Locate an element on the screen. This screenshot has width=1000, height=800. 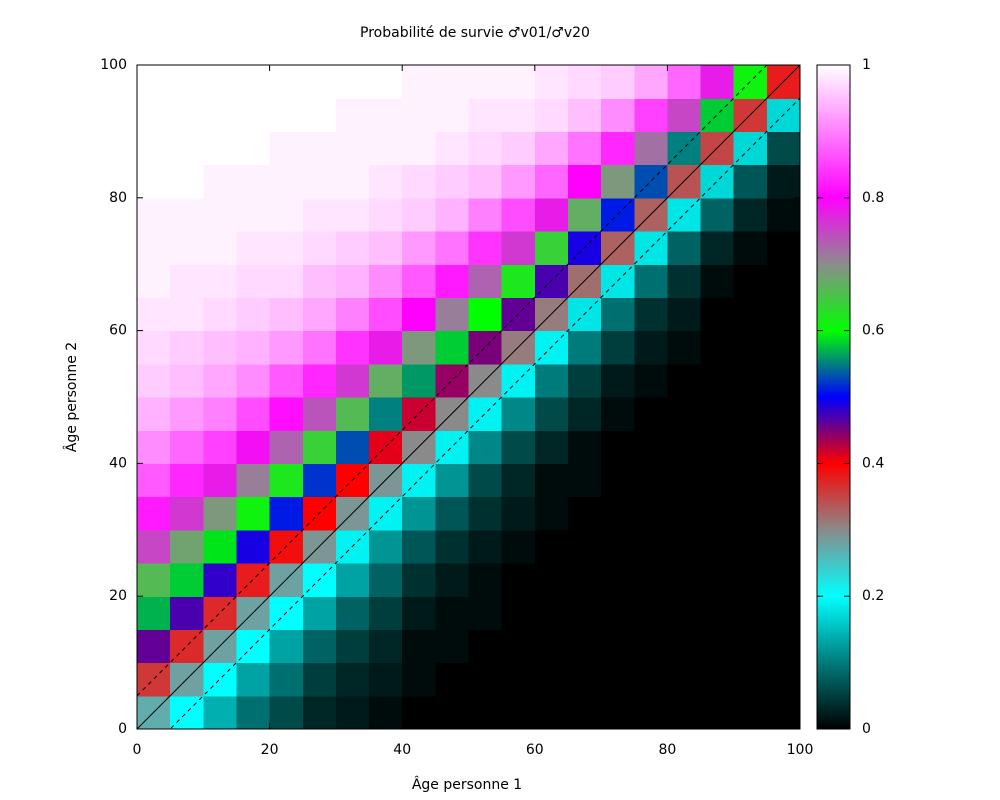
chart-title: Probabilité de survie ♂v01/♂v20 is located at coordinates (475, 33).